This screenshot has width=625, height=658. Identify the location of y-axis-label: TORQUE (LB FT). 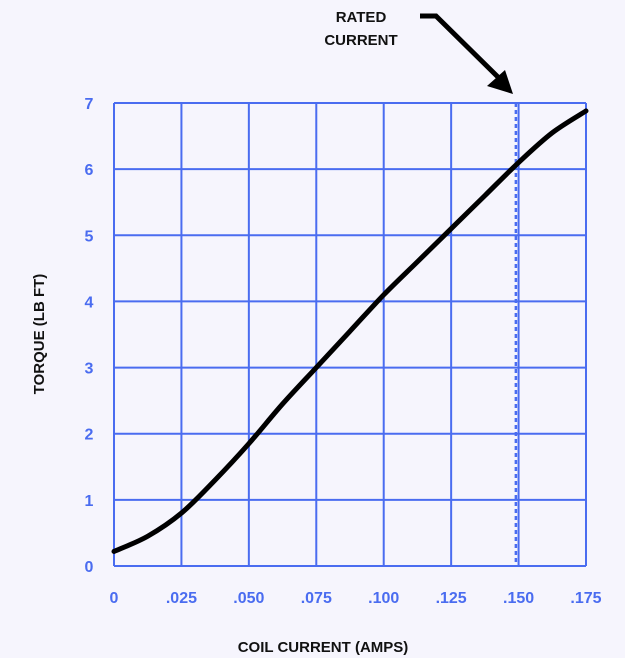
(39, 334).